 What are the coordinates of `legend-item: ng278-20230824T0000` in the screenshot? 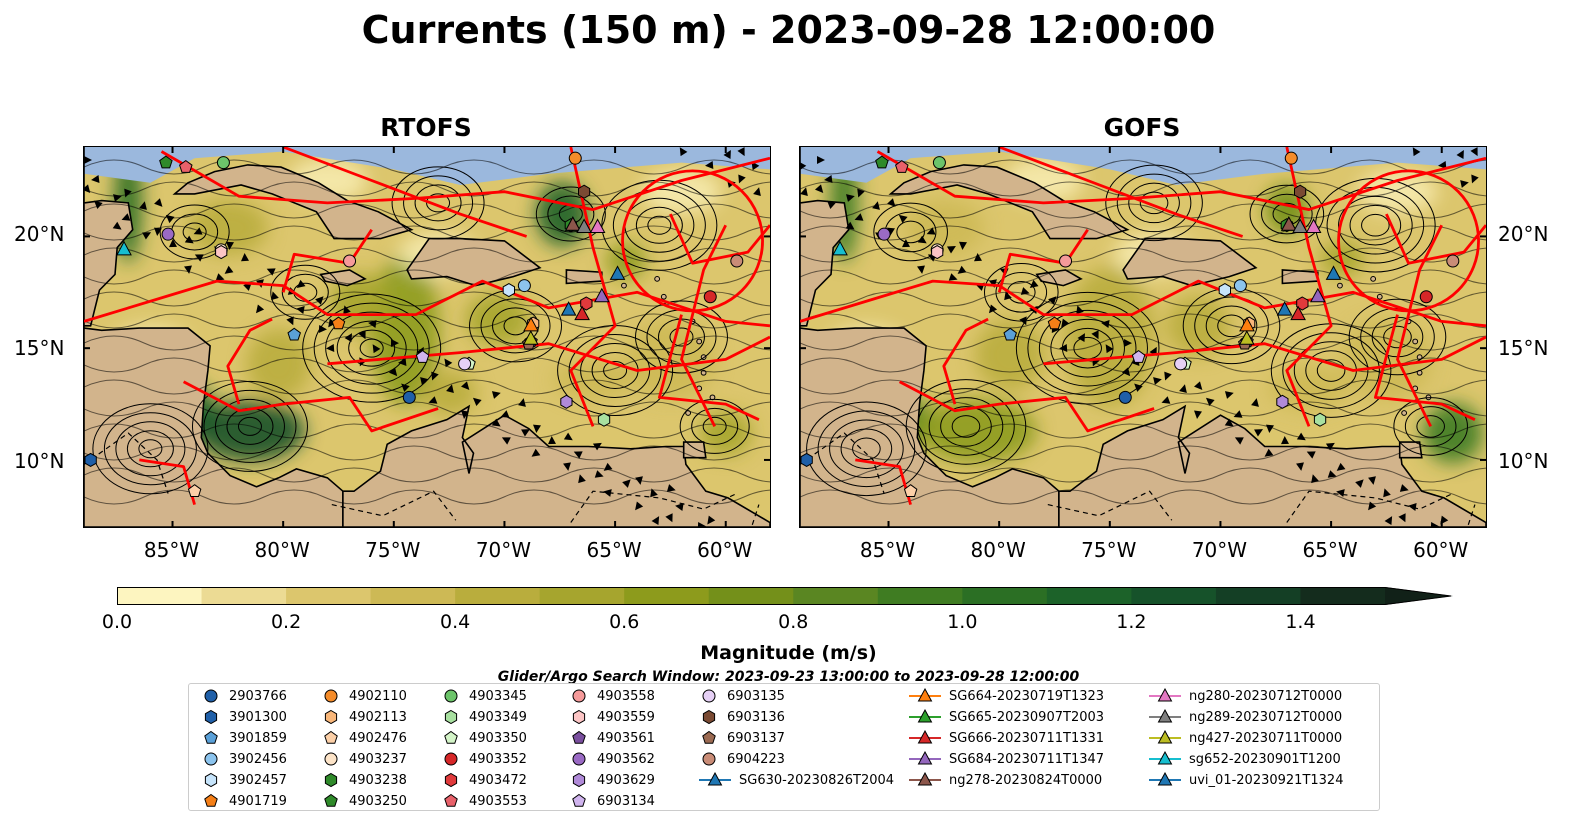 It's located at (1005, 780).